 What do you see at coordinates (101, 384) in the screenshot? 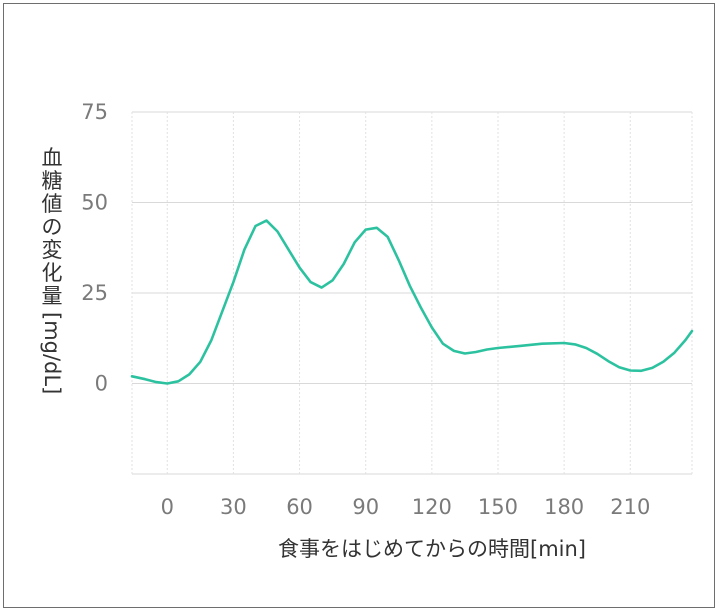
I see `y-tick-label: 0` at bounding box center [101, 384].